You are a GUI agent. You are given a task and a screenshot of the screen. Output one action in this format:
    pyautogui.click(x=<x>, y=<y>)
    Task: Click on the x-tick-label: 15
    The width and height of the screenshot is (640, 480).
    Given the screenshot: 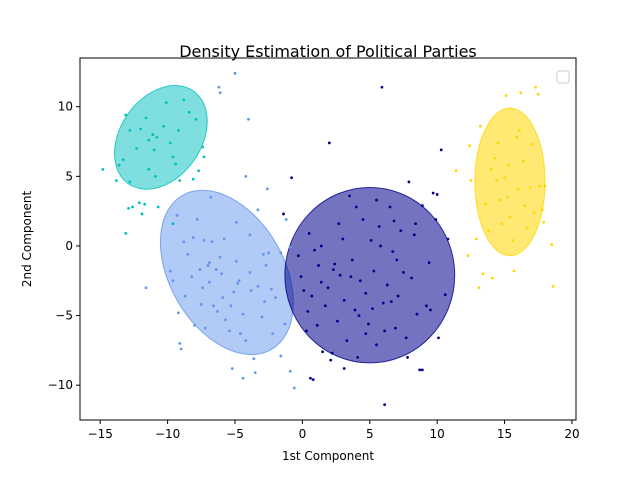 What is the action you would take?
    pyautogui.click(x=504, y=434)
    